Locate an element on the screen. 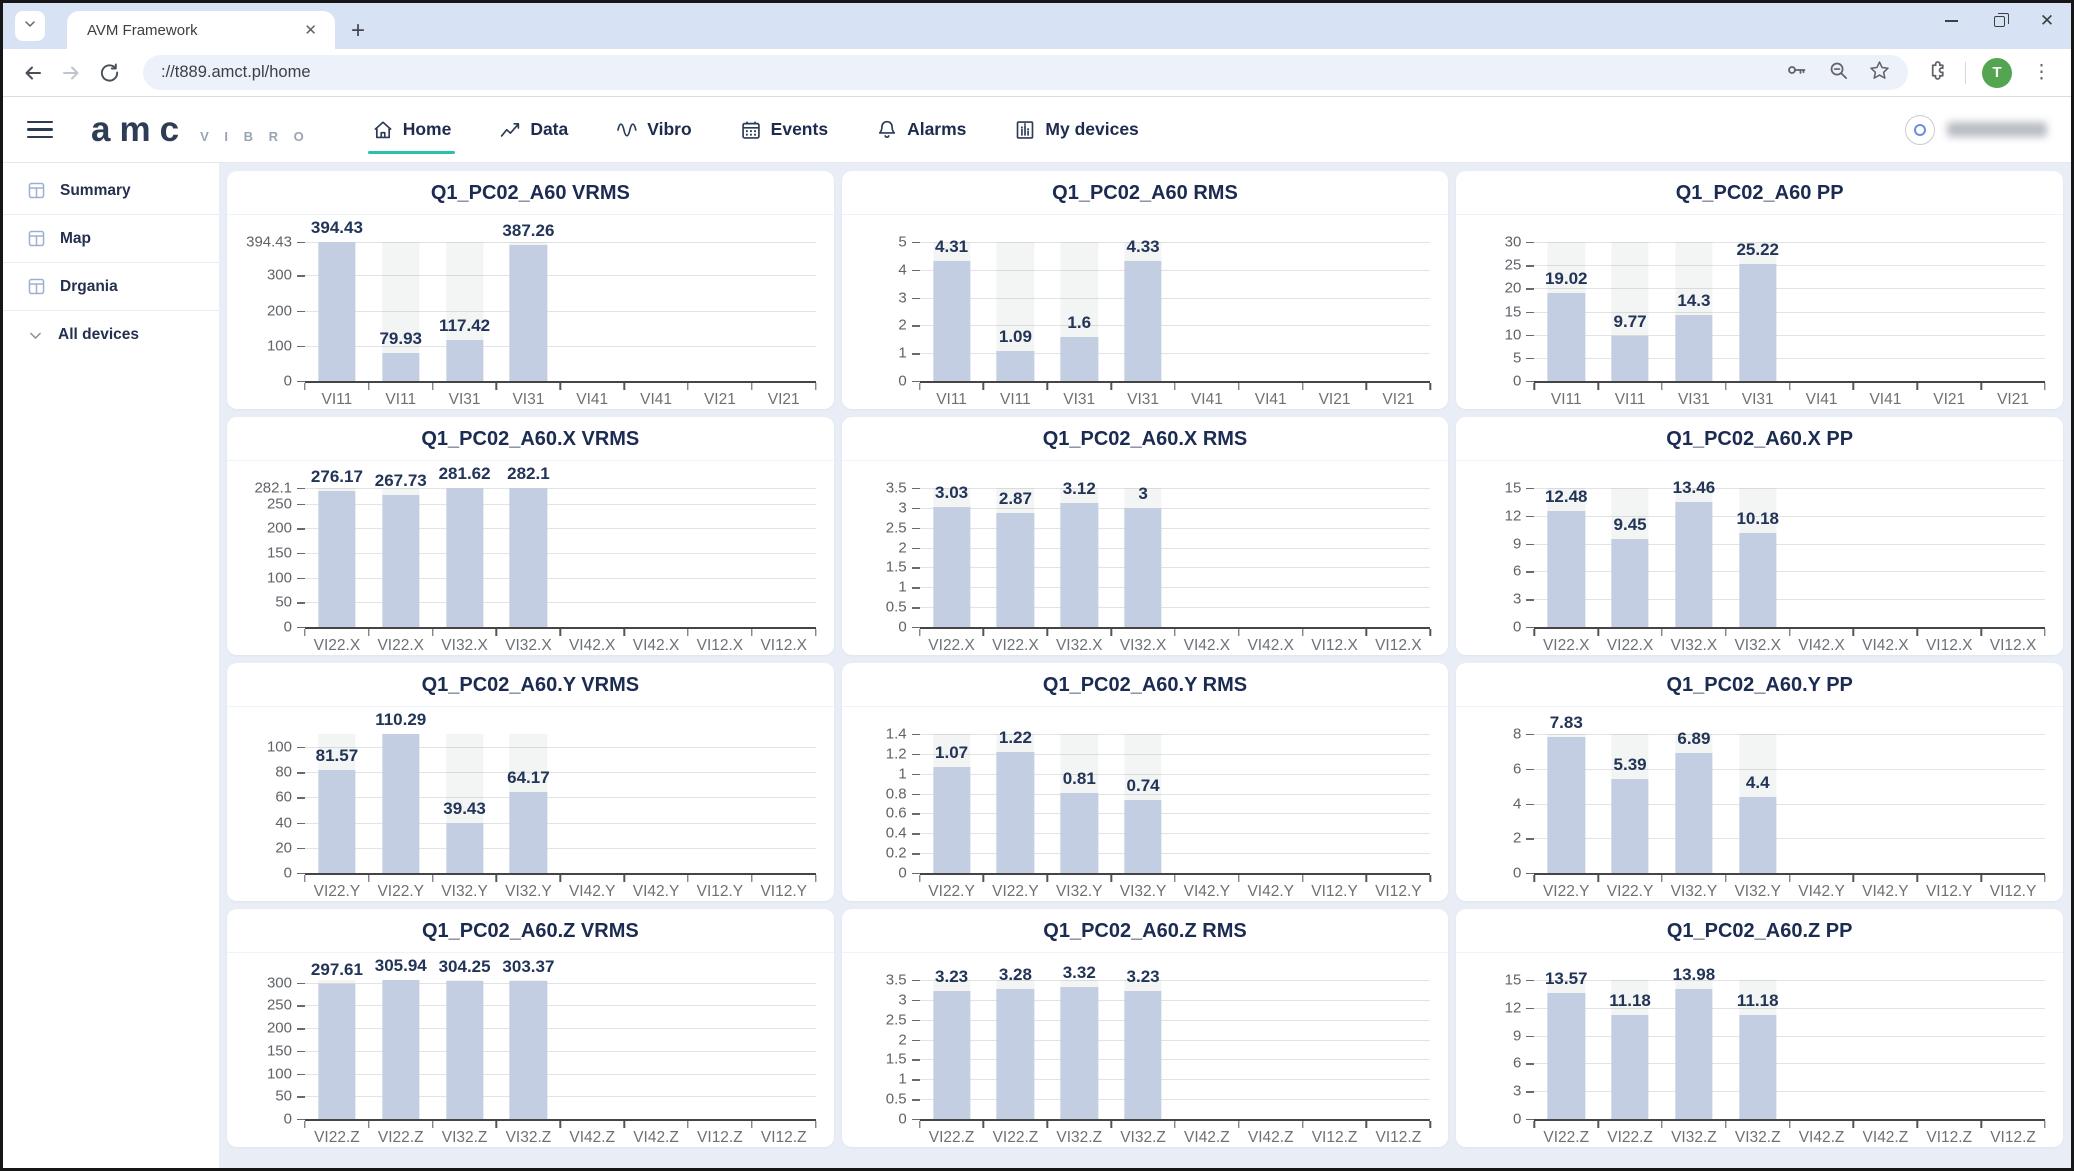 The image size is (2074, 1171). sidebar: Summary Map Drgania All devices is located at coordinates (111, 665).